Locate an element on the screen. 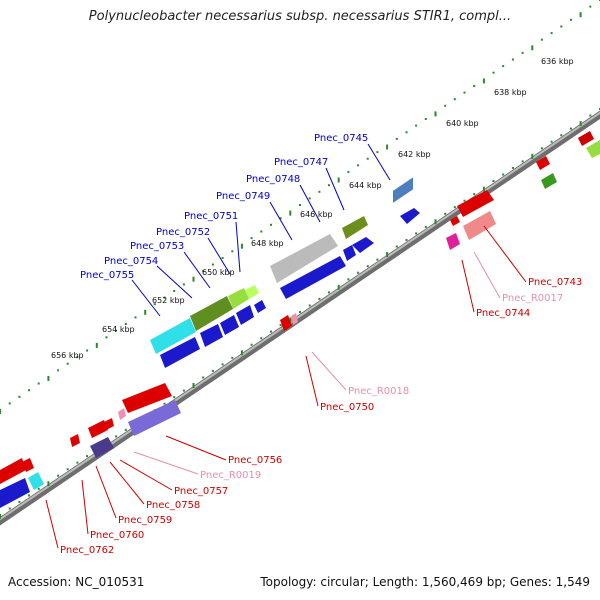 Image resolution: width=600 pixels, height=600 pixels. gene-label: Pnec_0750 is located at coordinates (347, 407).